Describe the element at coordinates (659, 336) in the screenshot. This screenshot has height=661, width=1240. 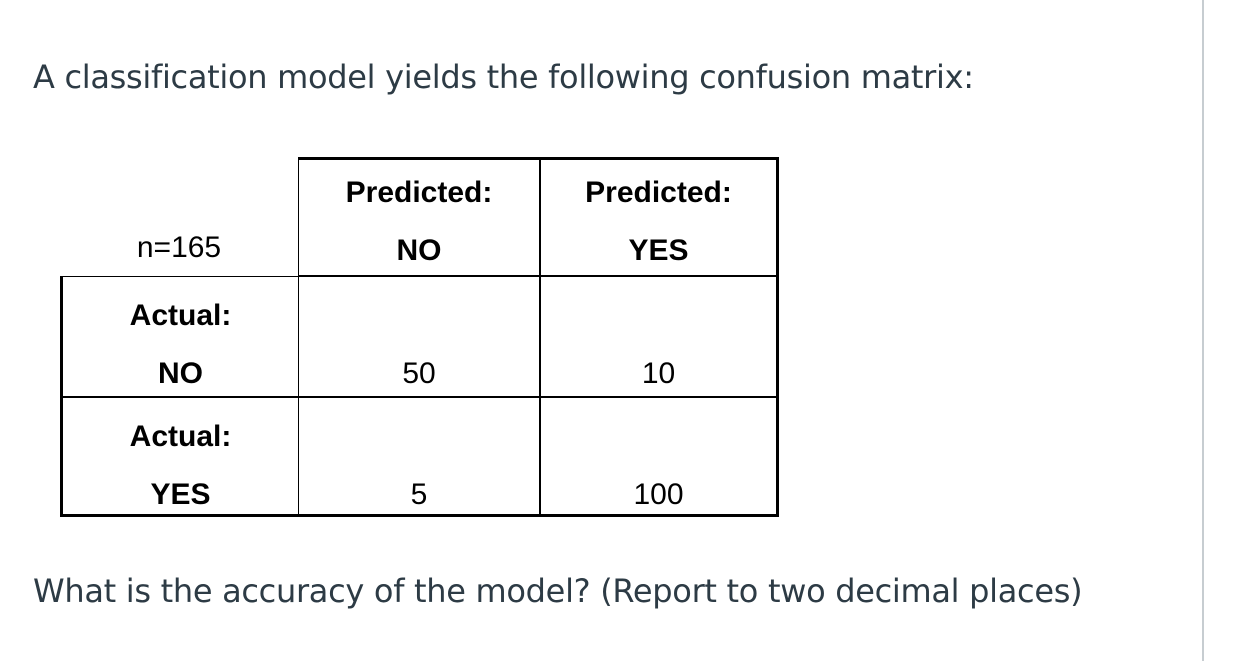
I see `table-cell: 10` at that location.